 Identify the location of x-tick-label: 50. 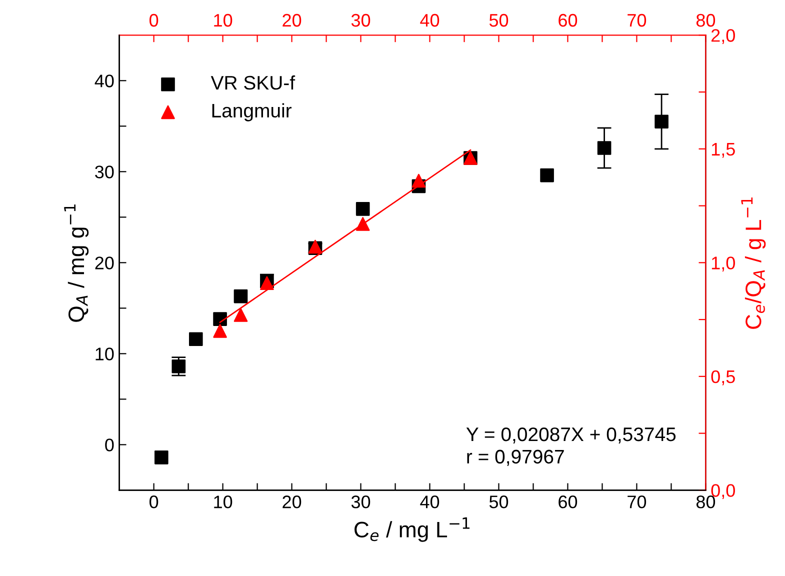
(498, 502).